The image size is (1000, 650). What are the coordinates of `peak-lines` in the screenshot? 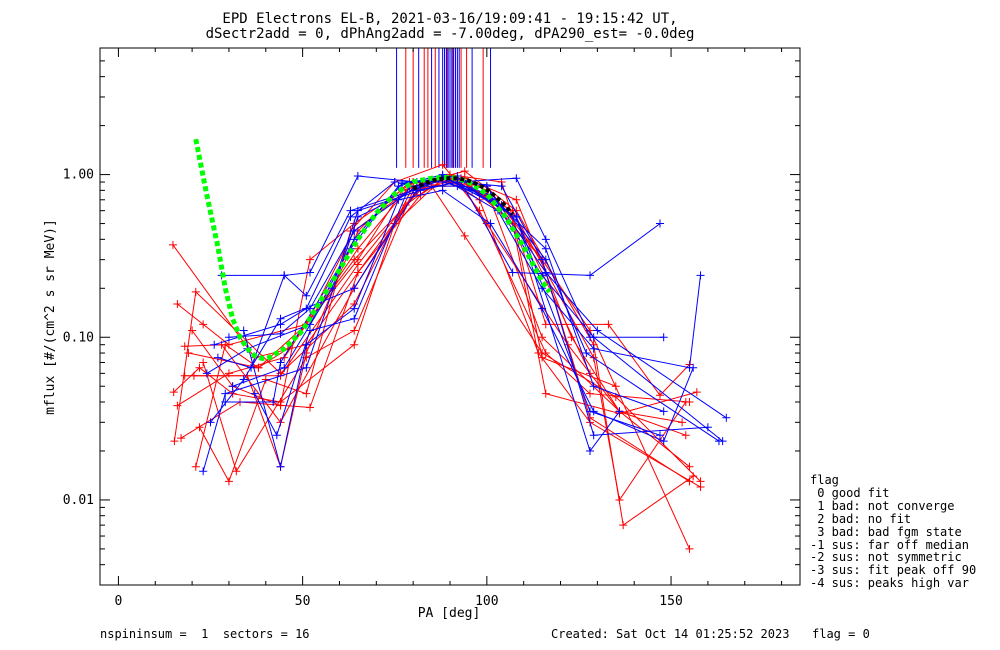 It's located at (444, 108).